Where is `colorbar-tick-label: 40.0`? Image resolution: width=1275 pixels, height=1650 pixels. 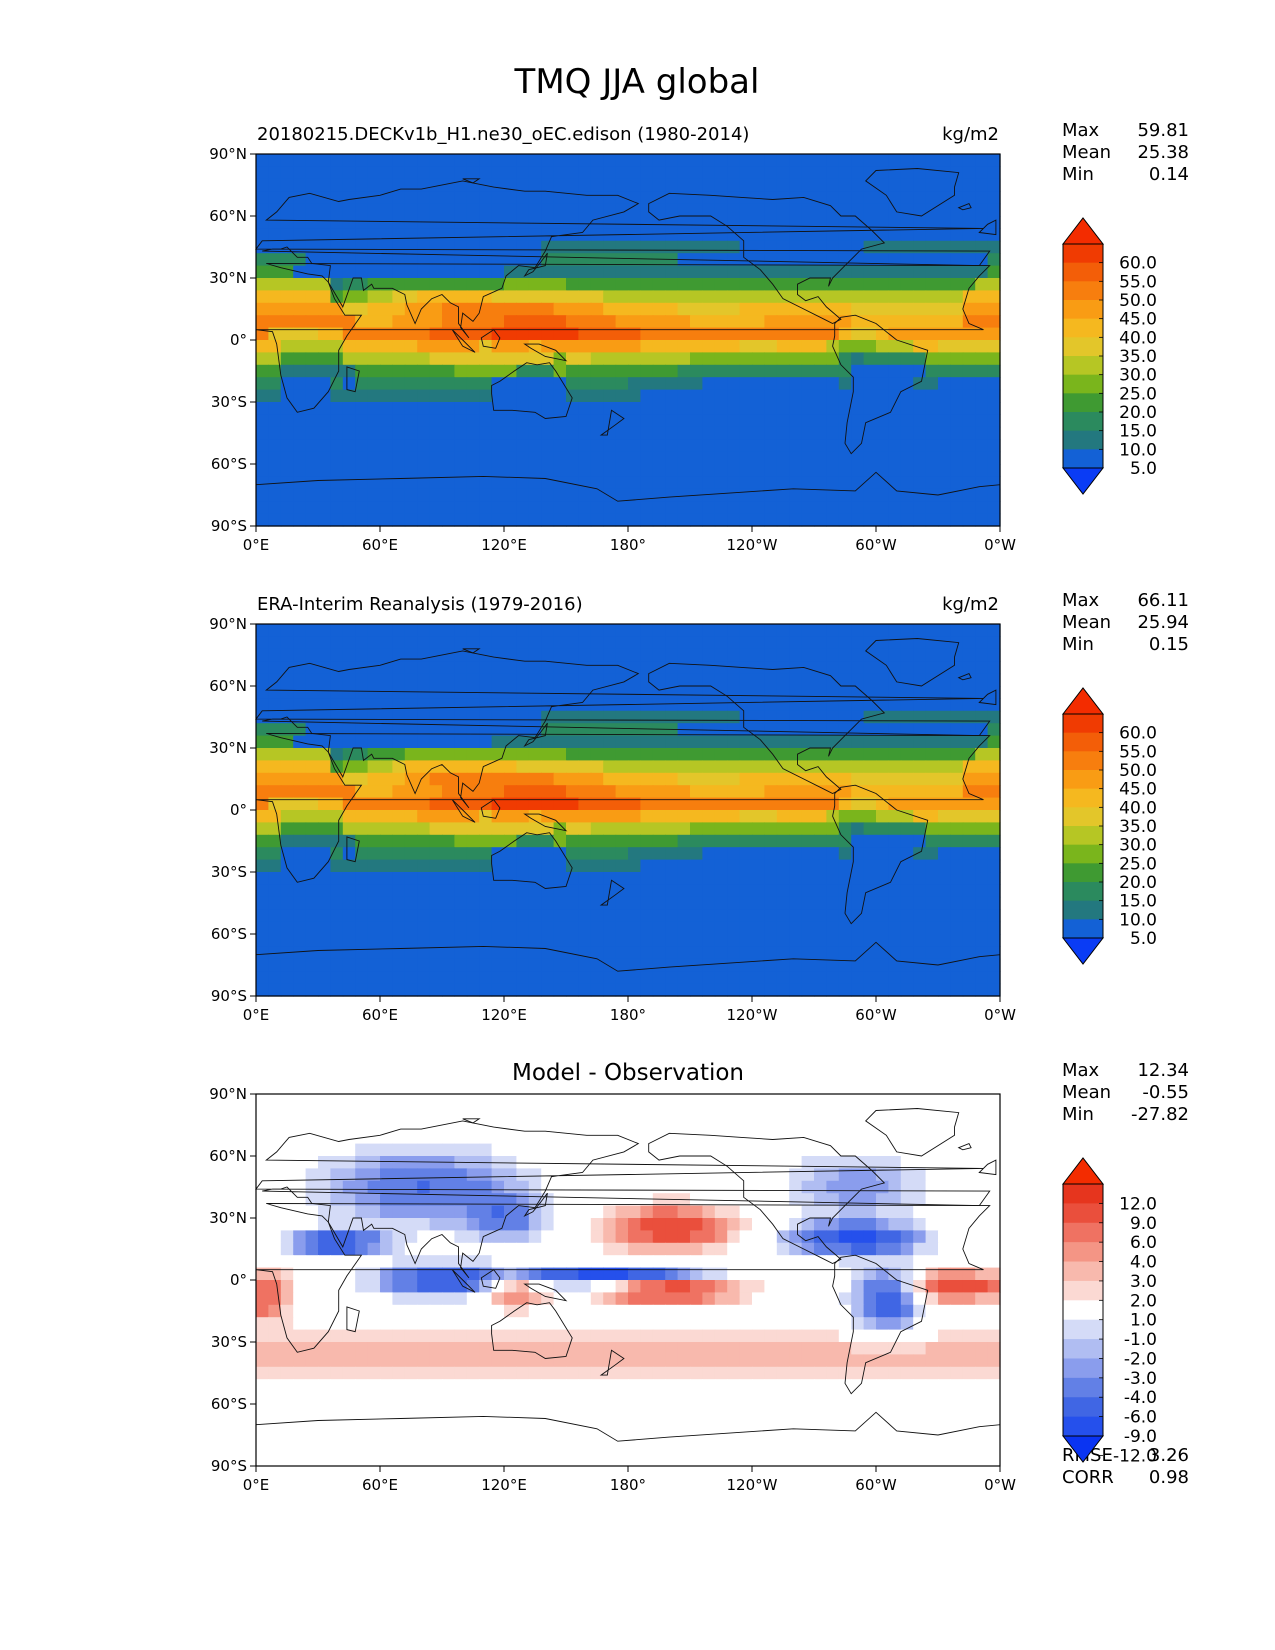
colorbar-tick-label: 40.0 is located at coordinates (1138, 808).